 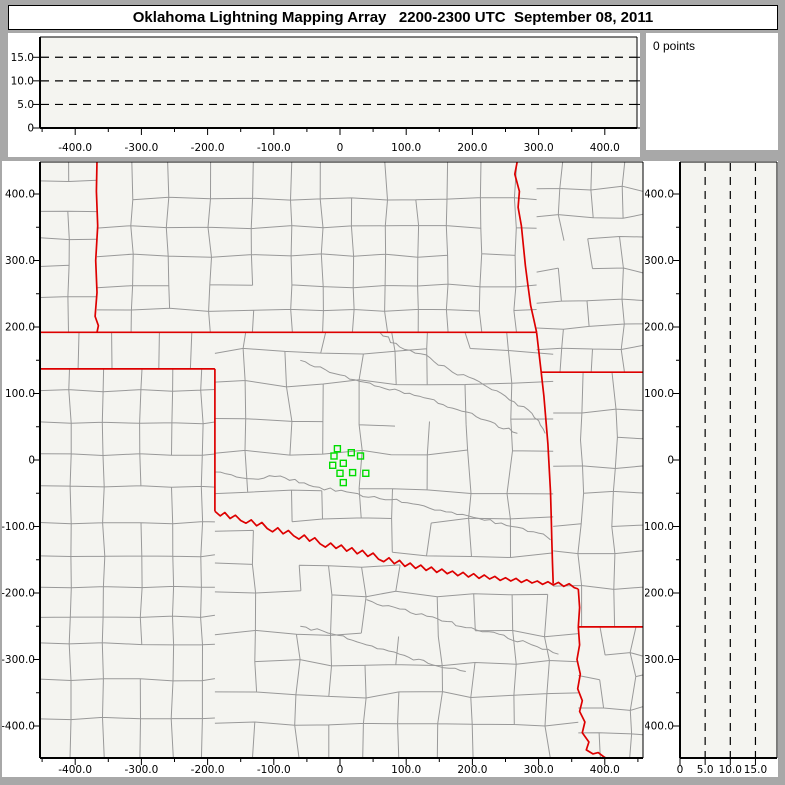 I want to click on points-count-label: 0 points, so click(x=674, y=46).